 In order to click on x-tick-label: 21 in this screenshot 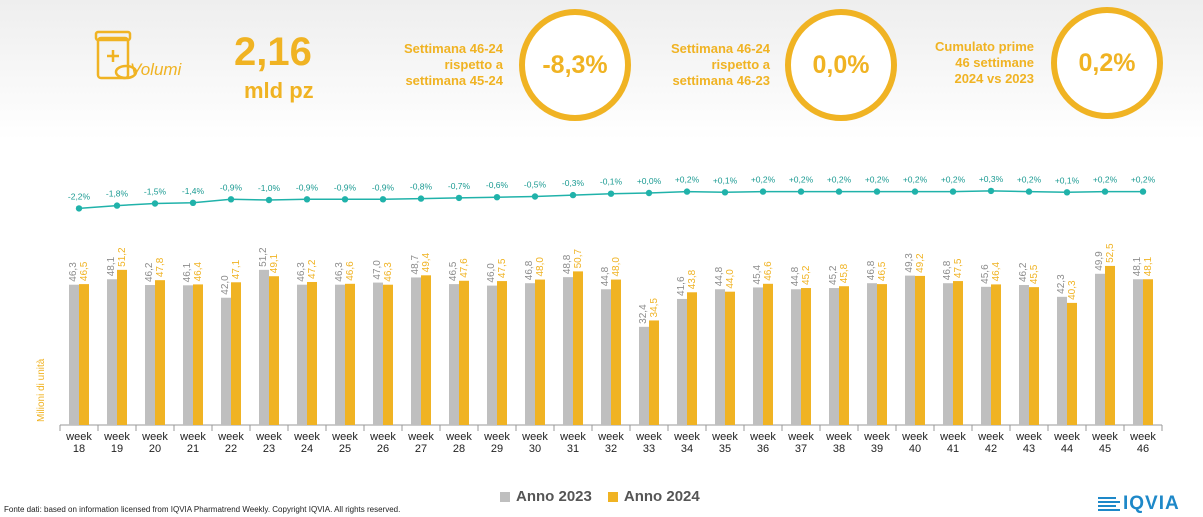, I will do `click(193, 449)`.